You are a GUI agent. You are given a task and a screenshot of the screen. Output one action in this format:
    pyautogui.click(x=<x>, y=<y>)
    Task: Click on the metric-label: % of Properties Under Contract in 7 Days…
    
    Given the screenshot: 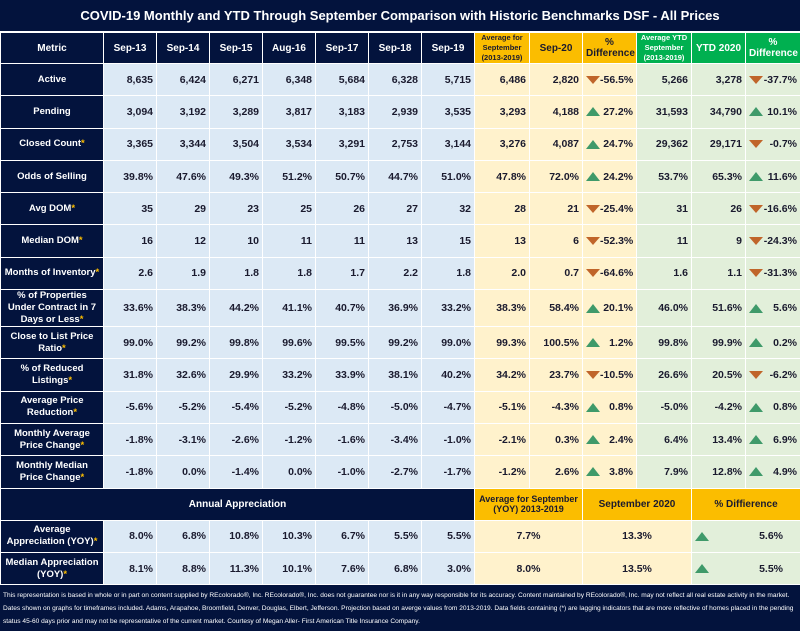 What is the action you would take?
    pyautogui.click(x=52, y=308)
    